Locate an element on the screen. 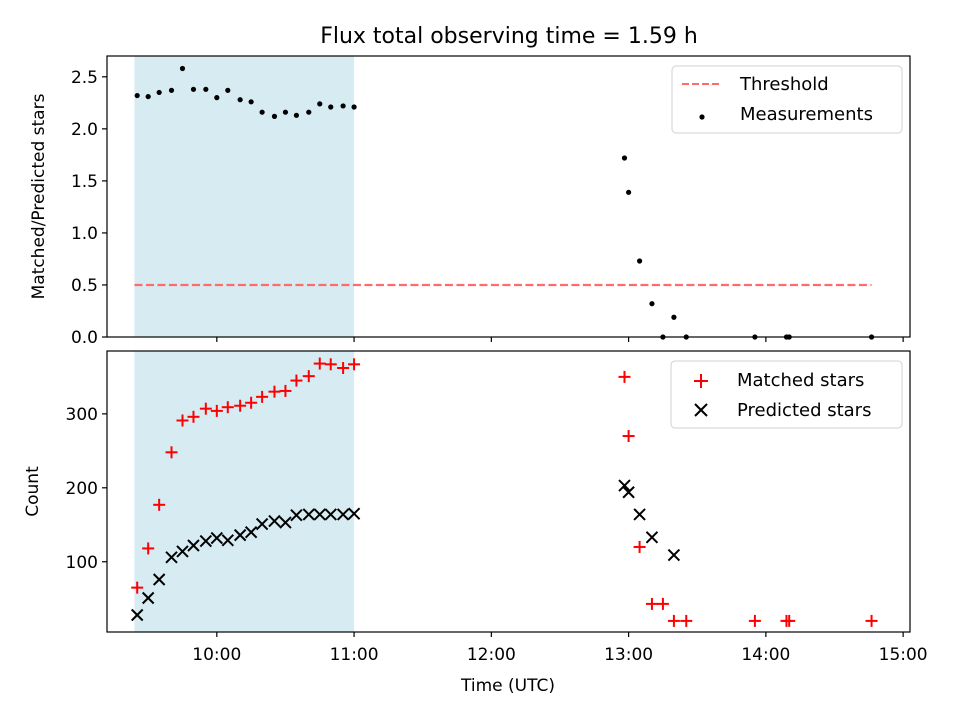 Image resolution: width=960 pixels, height=720 pixels. top-legend-box is located at coordinates (787, 99).